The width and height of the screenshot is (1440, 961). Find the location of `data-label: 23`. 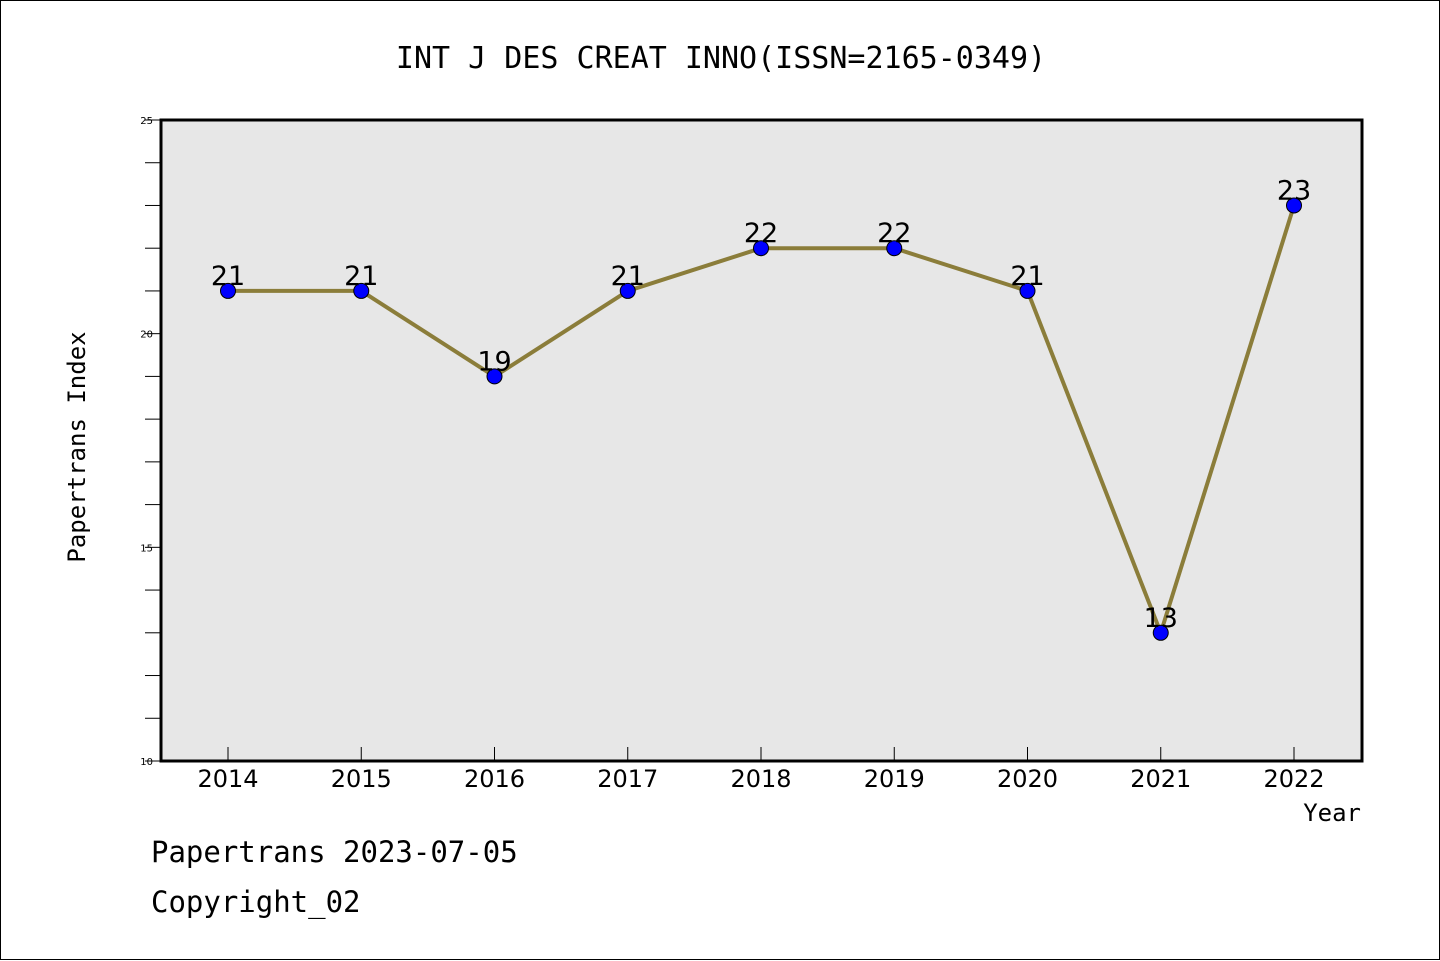

data-label: 23 is located at coordinates (1294, 190).